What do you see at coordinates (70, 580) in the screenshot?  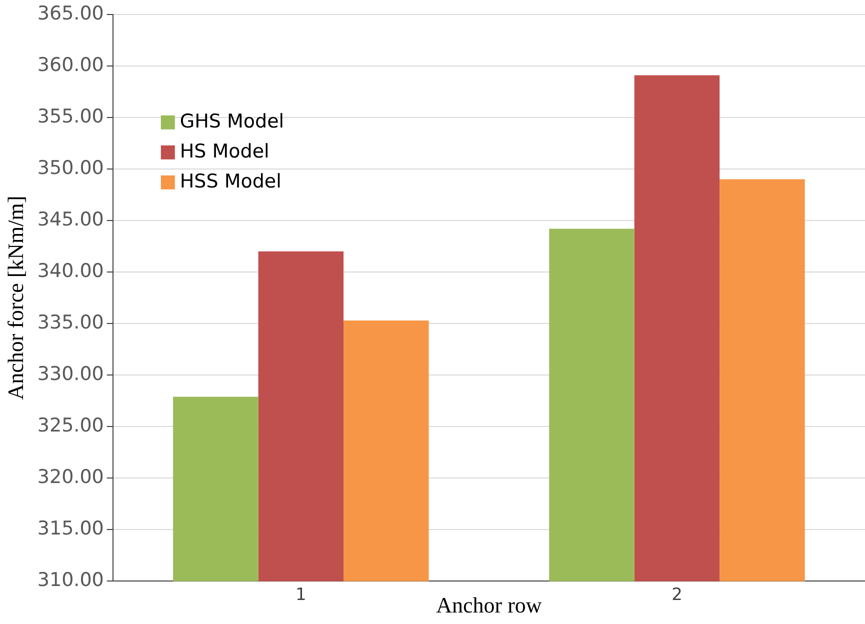 I see `y-tick-label: 310.00` at bounding box center [70, 580].